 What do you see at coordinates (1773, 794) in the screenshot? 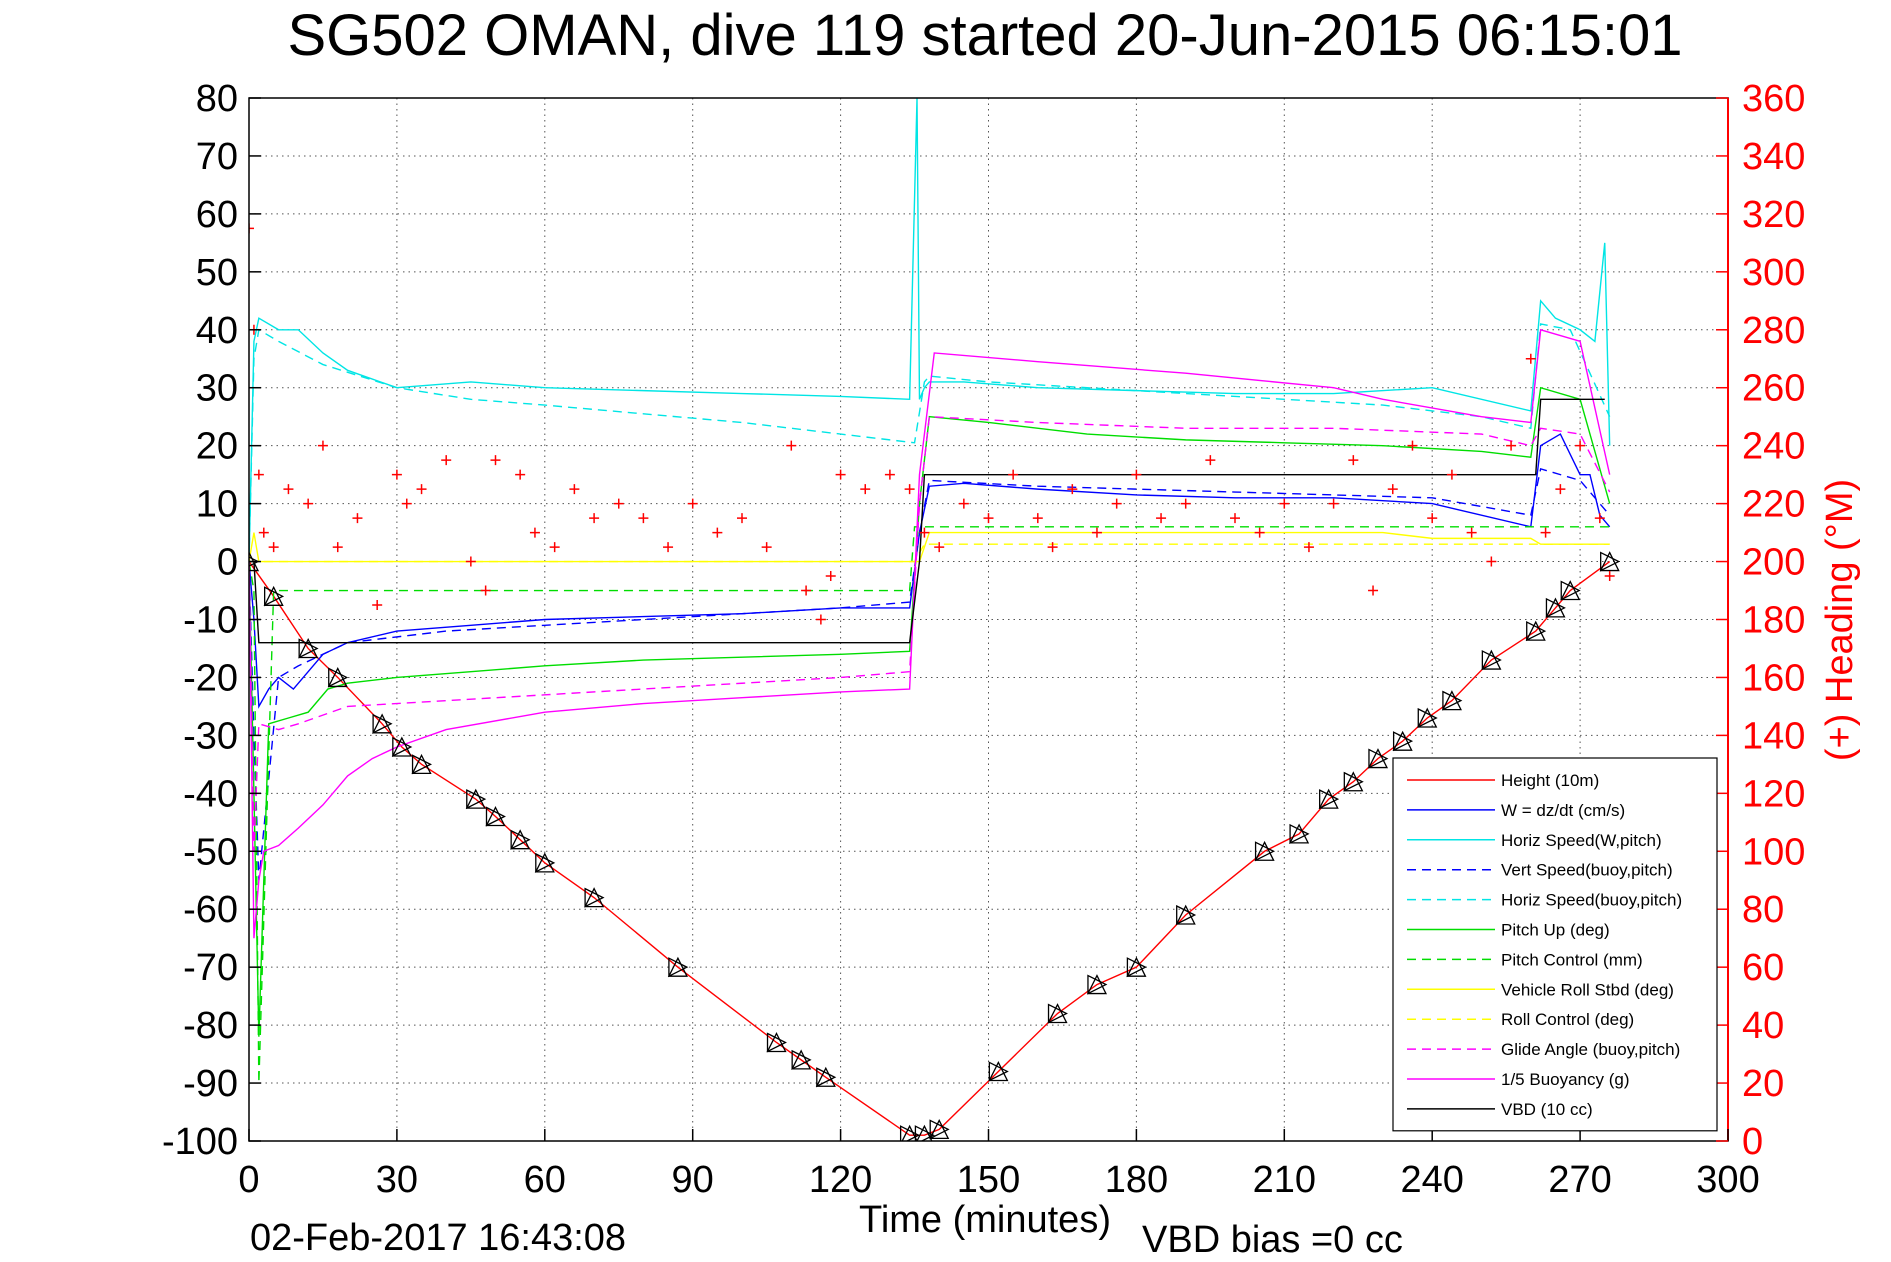
I see `y2-tick-label: 120` at bounding box center [1773, 794].